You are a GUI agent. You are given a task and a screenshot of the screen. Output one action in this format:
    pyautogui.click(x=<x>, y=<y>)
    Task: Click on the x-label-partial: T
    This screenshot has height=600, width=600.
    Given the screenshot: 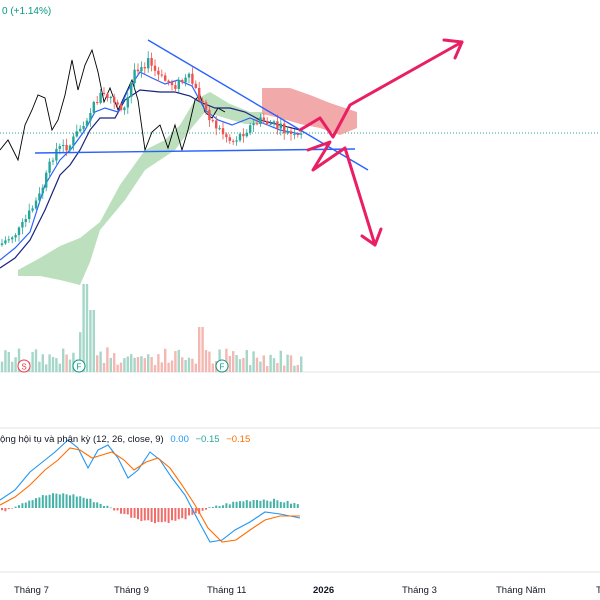 What is the action you would take?
    pyautogui.click(x=598, y=590)
    